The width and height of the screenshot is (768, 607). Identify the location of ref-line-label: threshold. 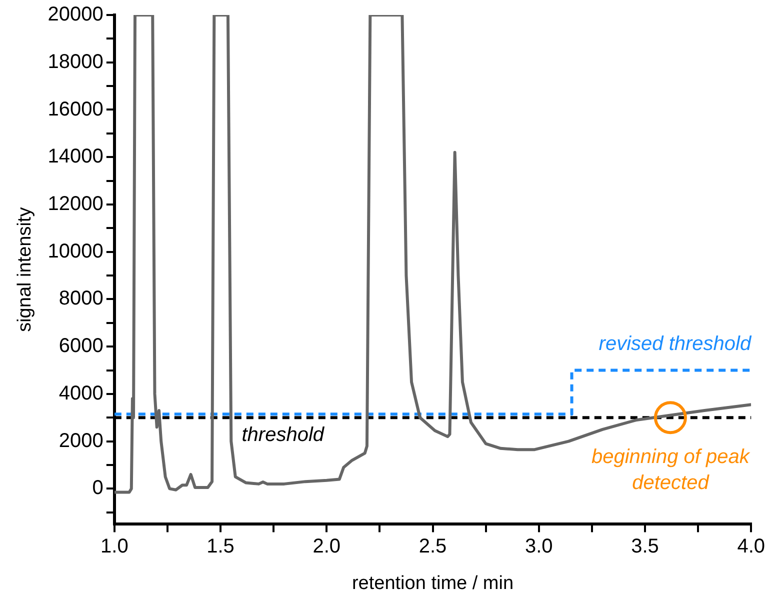
(283, 435).